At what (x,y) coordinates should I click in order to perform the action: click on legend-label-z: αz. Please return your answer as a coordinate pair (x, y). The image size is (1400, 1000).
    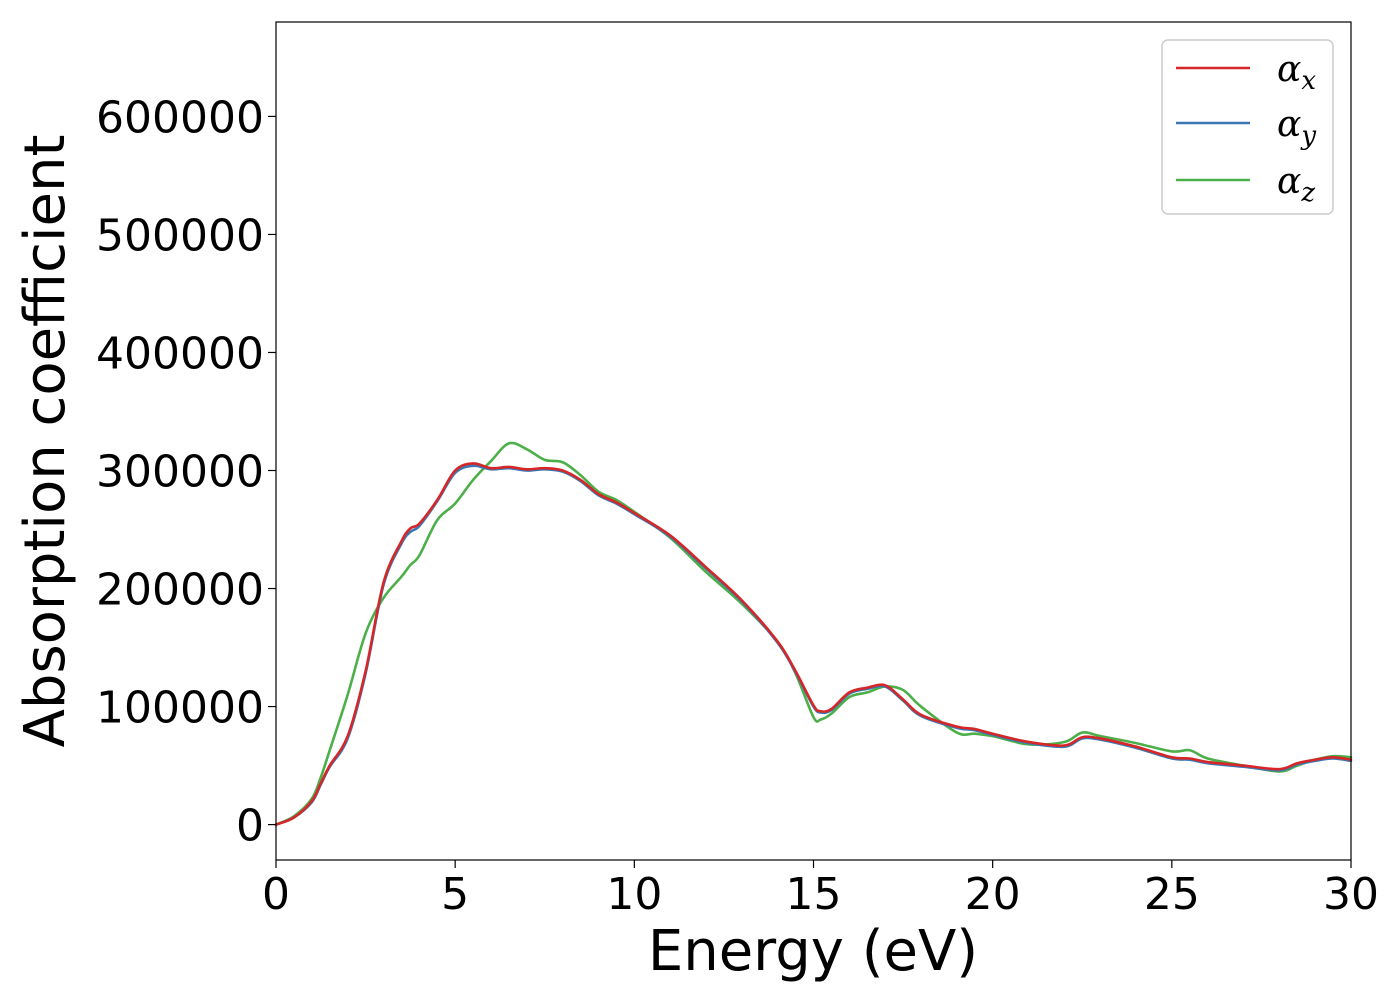
    Looking at the image, I should click on (1296, 184).